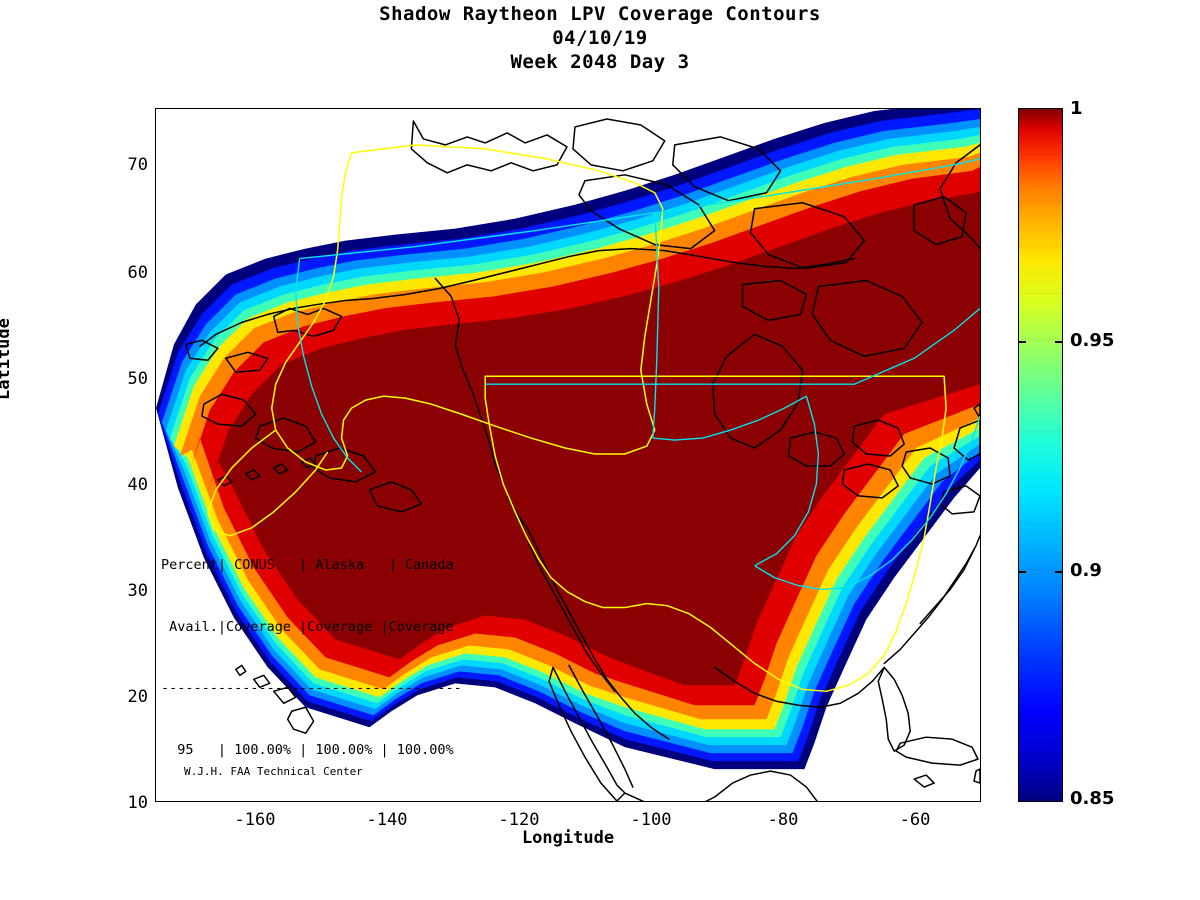 The width and height of the screenshot is (1200, 900). I want to click on colorbar-gradient, so click(1040, 455).